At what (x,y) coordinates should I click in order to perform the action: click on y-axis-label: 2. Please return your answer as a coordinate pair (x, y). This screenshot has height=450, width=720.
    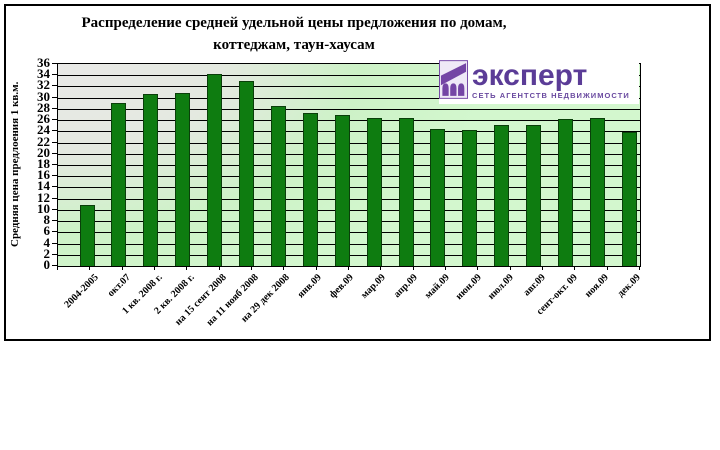
    Looking at the image, I should click on (47, 253).